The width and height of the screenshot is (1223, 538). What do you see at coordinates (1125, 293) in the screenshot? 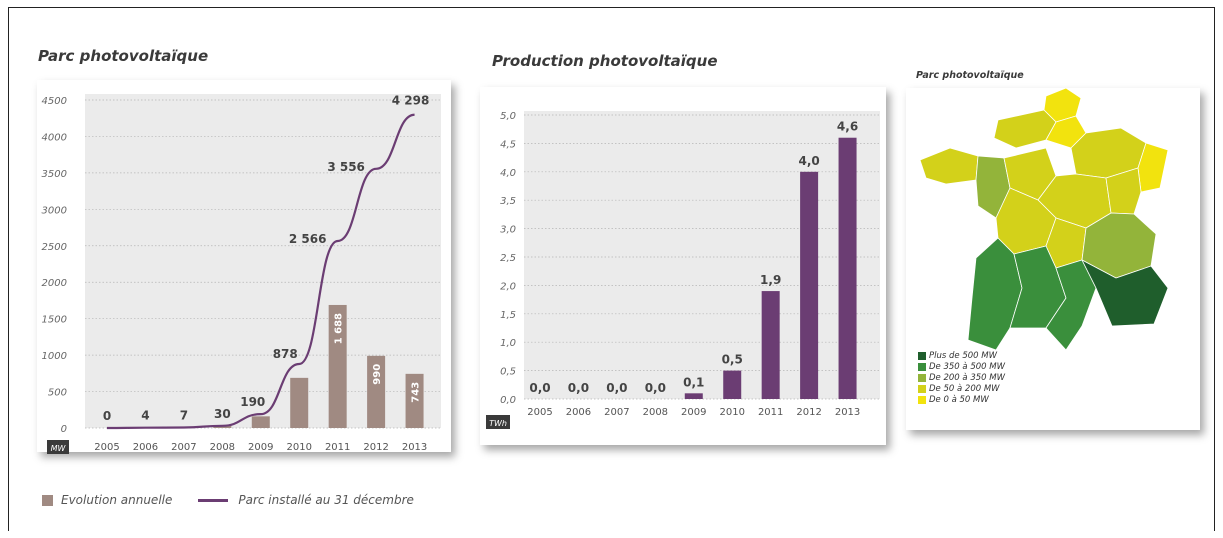
I see `map-region-paca` at bounding box center [1125, 293].